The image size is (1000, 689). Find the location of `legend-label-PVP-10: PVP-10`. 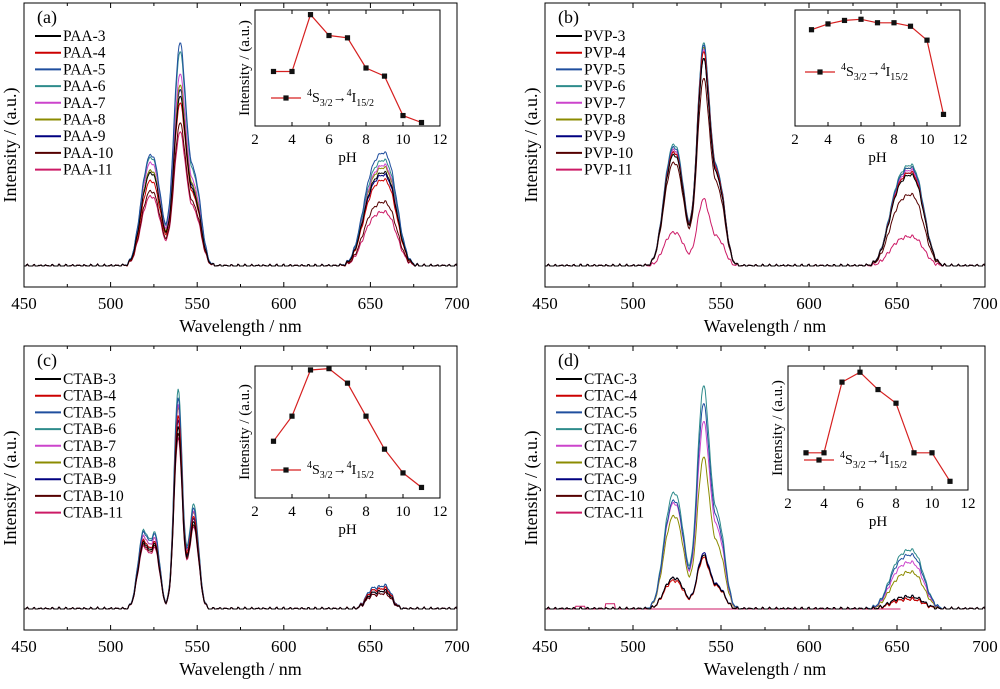

legend-label-PVP-10: PVP-10 is located at coordinates (608, 153).